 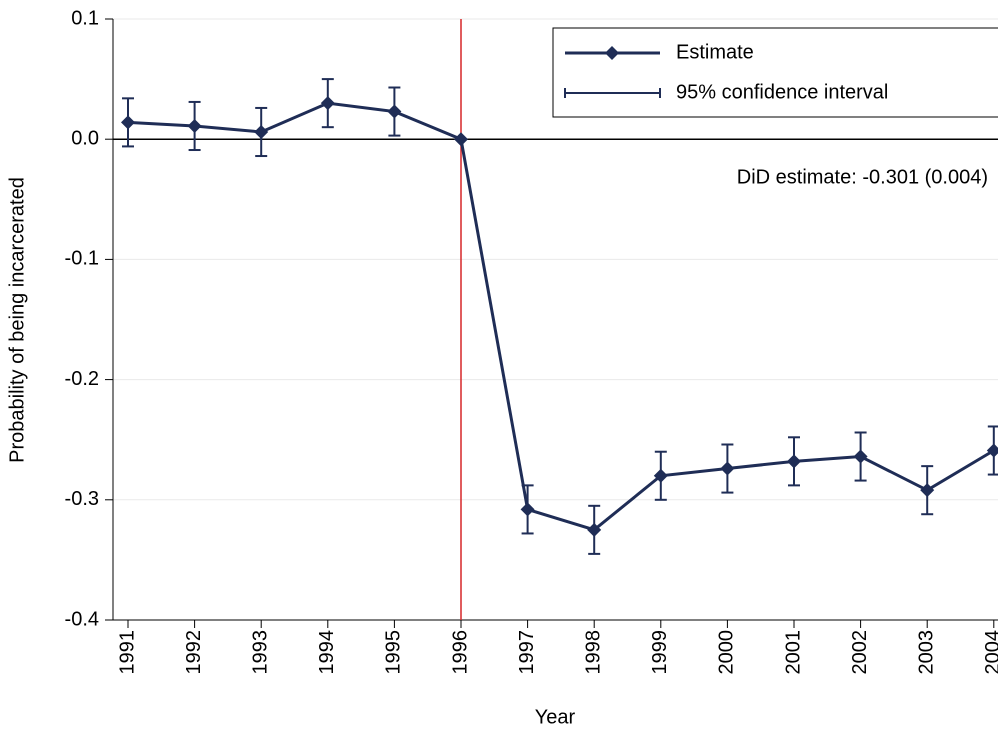 What do you see at coordinates (82, 259) in the screenshot?
I see `y-tick-label: -0.1` at bounding box center [82, 259].